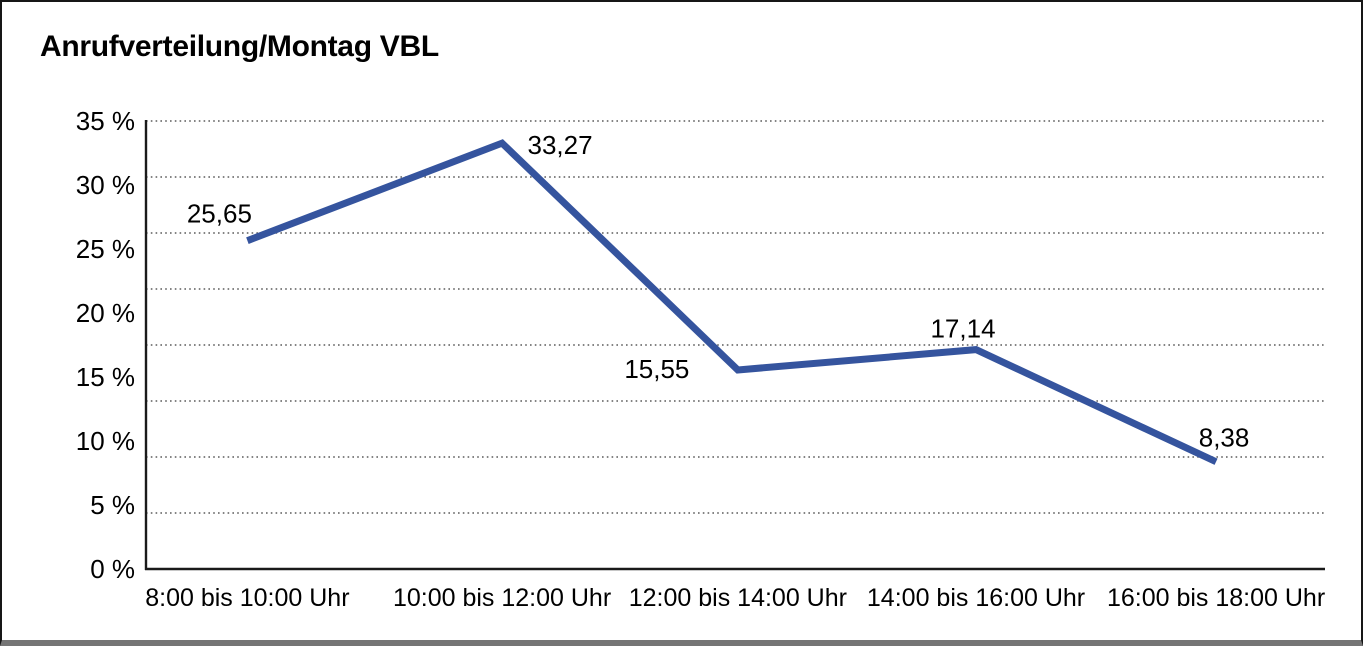 The height and width of the screenshot is (648, 1363). I want to click on chart-title: Anrufverteilung/Montag VBL, so click(239, 46).